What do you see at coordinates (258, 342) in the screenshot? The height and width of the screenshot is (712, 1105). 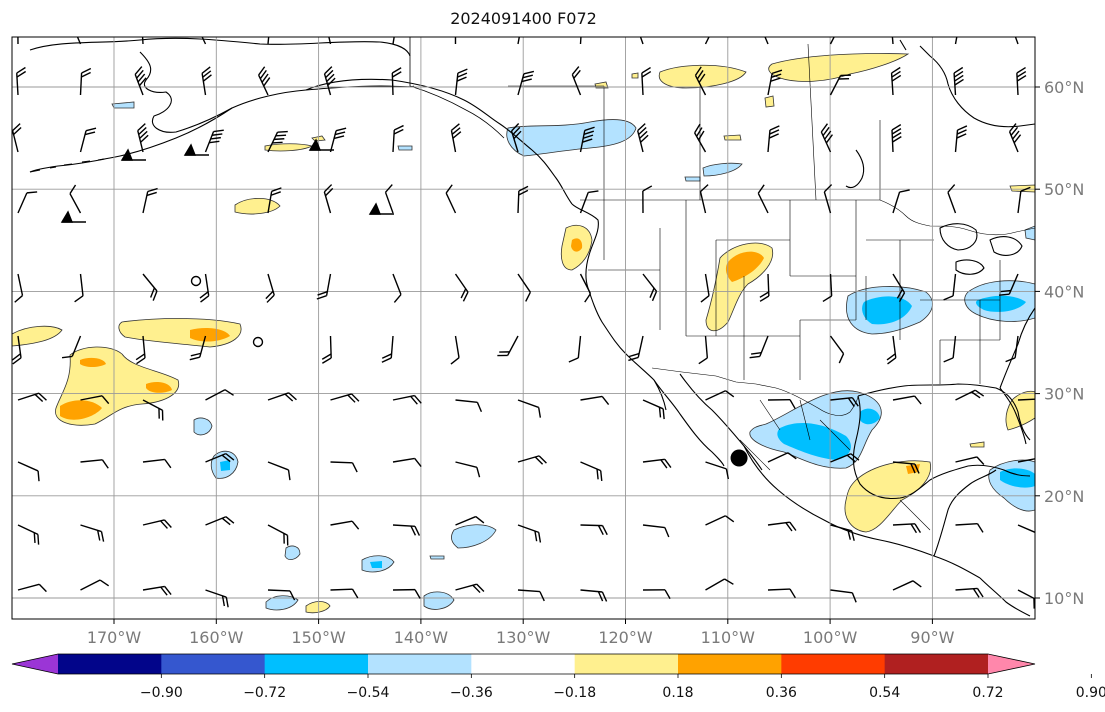 I see `calm-wind-circle` at bounding box center [258, 342].